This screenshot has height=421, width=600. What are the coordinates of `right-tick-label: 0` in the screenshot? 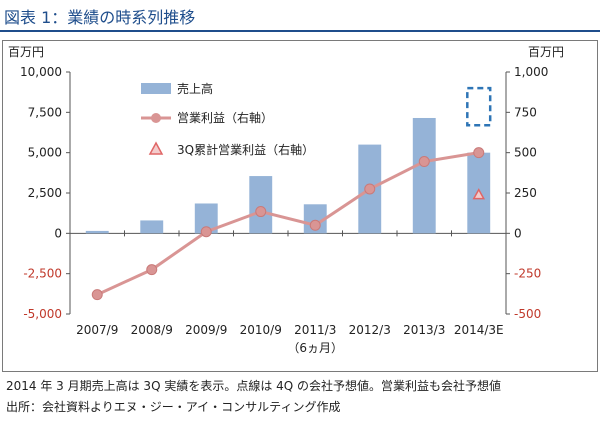 It's located at (518, 233).